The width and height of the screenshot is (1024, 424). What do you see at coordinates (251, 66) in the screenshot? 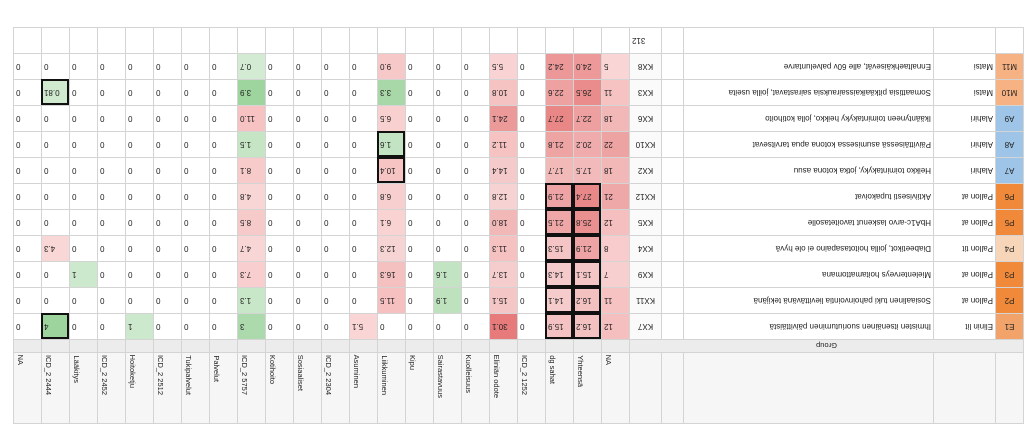
I see `value-cell: 0.7` at bounding box center [251, 66].